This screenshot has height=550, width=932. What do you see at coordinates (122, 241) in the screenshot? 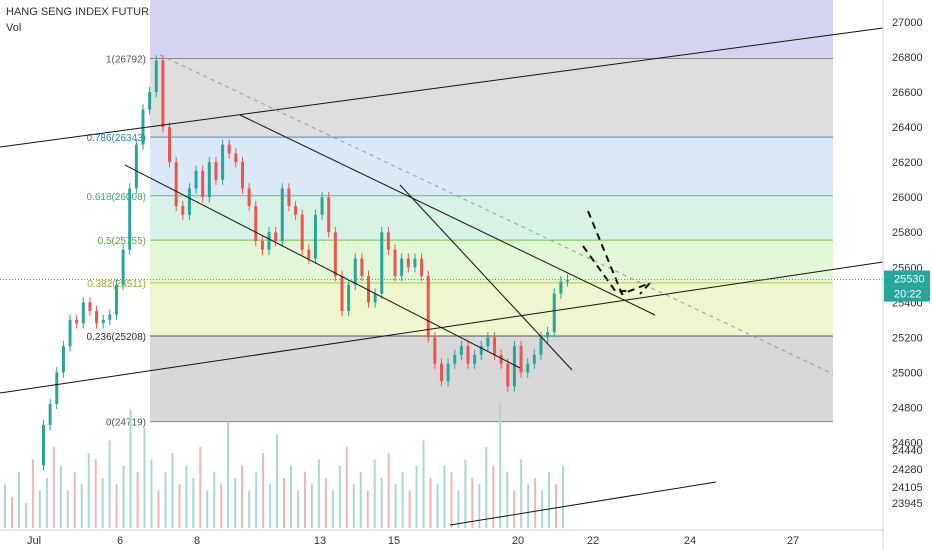
I see `fib-label: 0.5(25755)` at bounding box center [122, 241].